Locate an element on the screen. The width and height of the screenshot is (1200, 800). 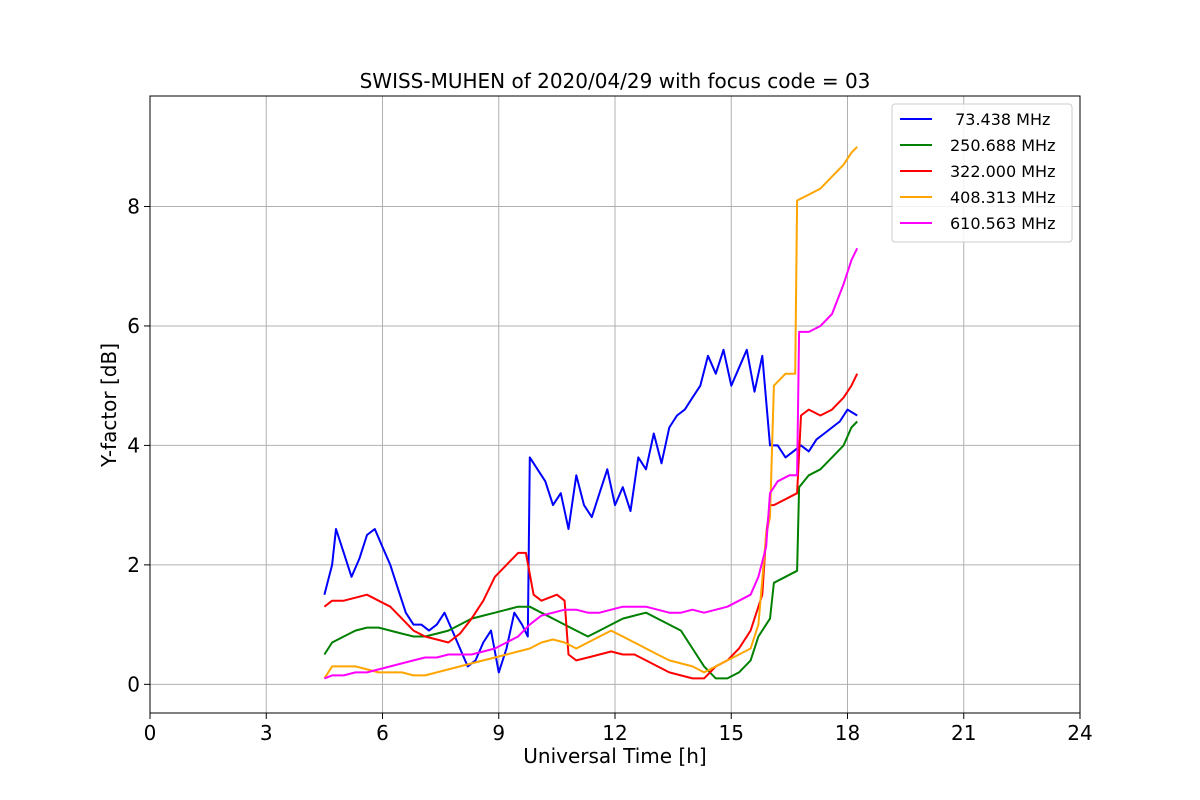
y-tick-label: 6 is located at coordinates (133, 326).